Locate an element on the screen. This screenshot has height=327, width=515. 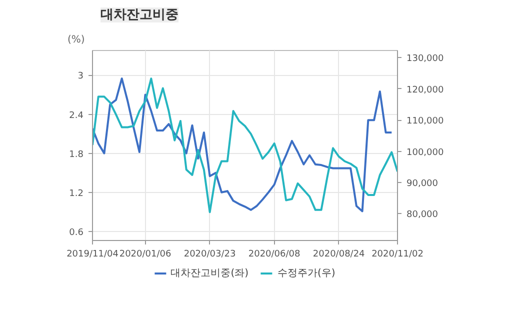
y-tick-label: 1.8 is located at coordinates (76, 155).